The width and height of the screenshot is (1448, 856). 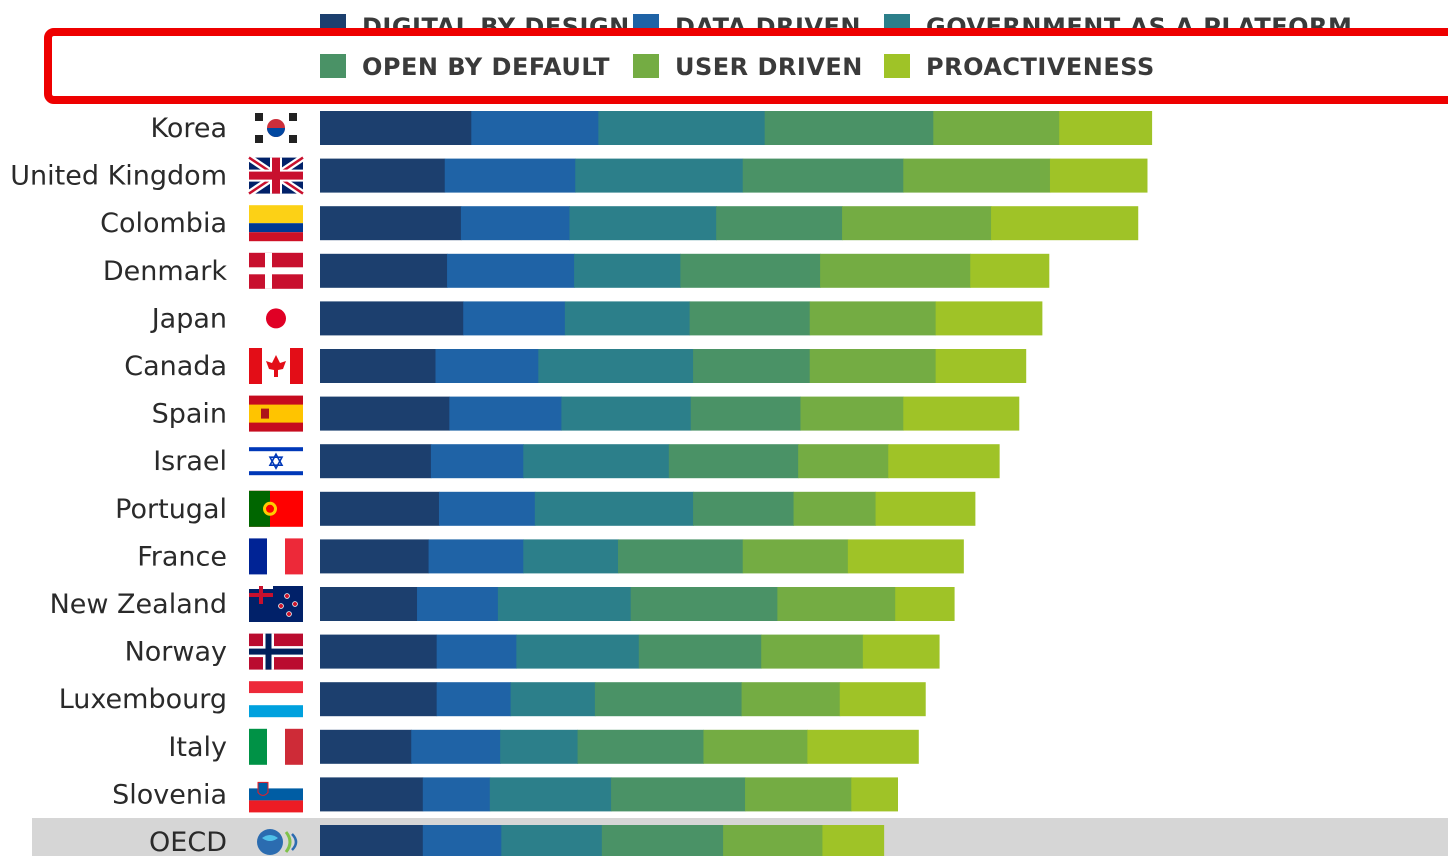 What do you see at coordinates (333, 66) in the screenshot?
I see `legend-swatch-open-by-default` at bounding box center [333, 66].